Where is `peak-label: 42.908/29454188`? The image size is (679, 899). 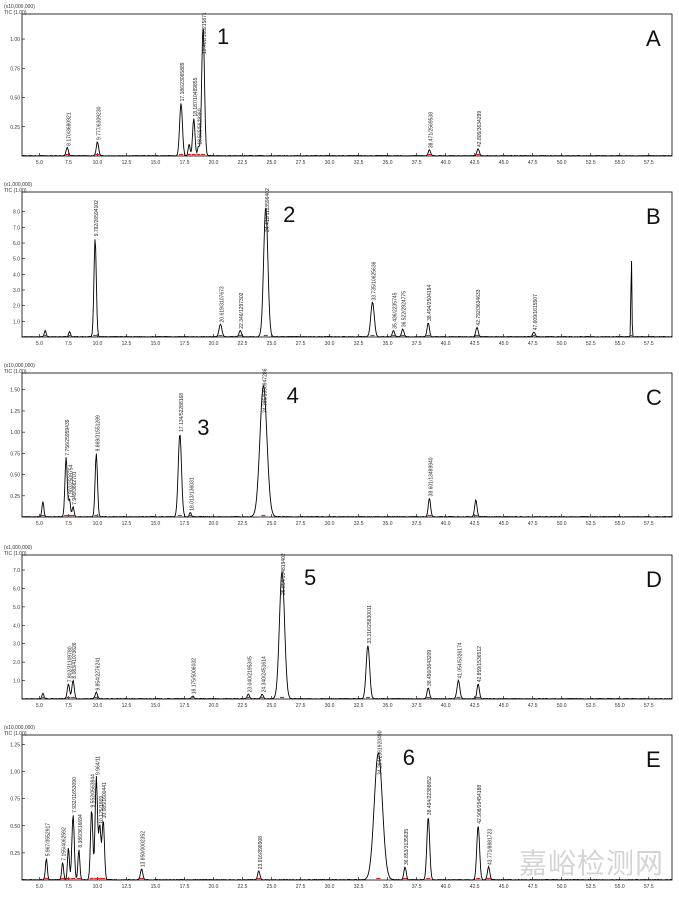
peak-label: 42.908/29454188 is located at coordinates (480, 804).